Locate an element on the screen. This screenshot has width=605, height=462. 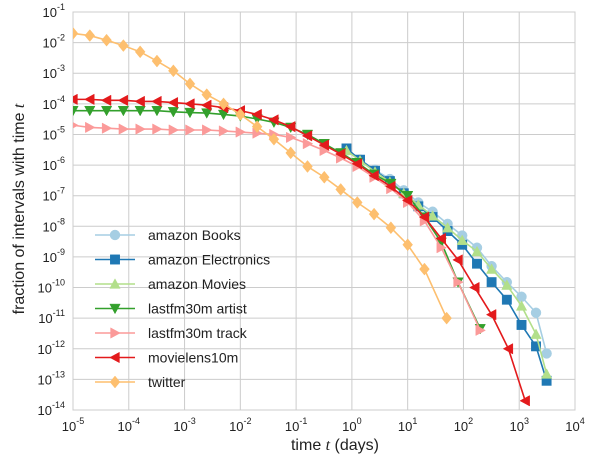
y-axis-label: fraction of intervals with time t is located at coordinates (19, 208).